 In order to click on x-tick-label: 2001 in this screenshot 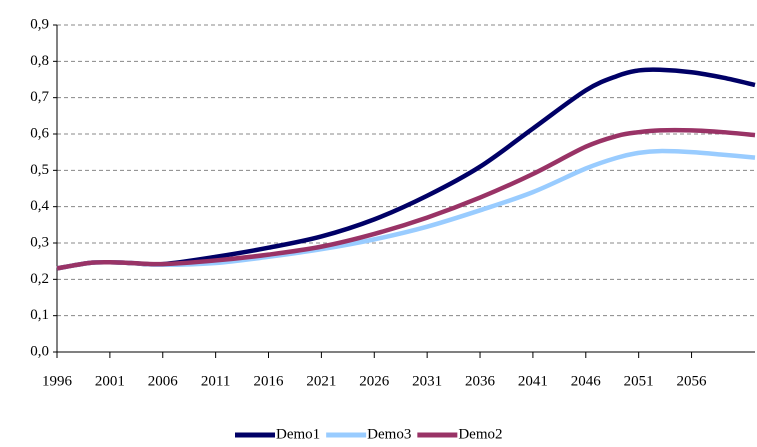, I will do `click(110, 381)`.